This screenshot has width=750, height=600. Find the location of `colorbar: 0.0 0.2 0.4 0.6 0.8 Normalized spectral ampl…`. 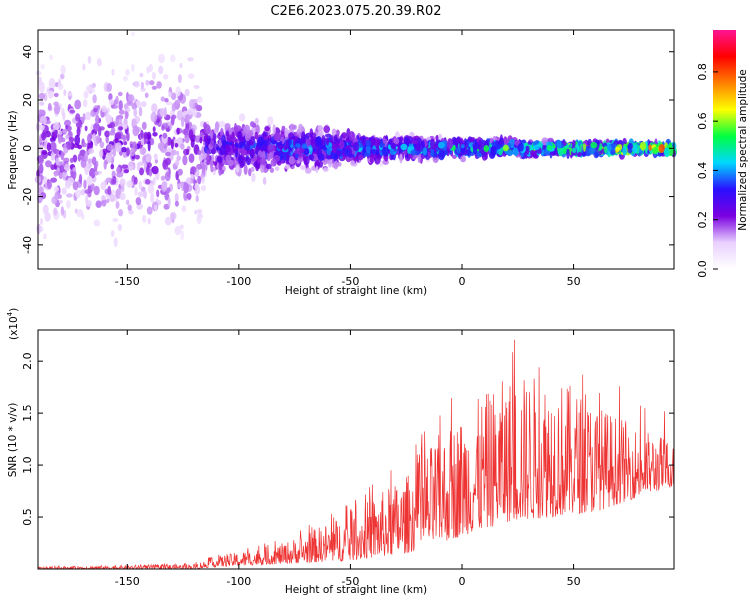

colorbar: 0.0 0.2 0.4 0.6 0.8 Normalized spectral ampl… is located at coordinates (722, 154).